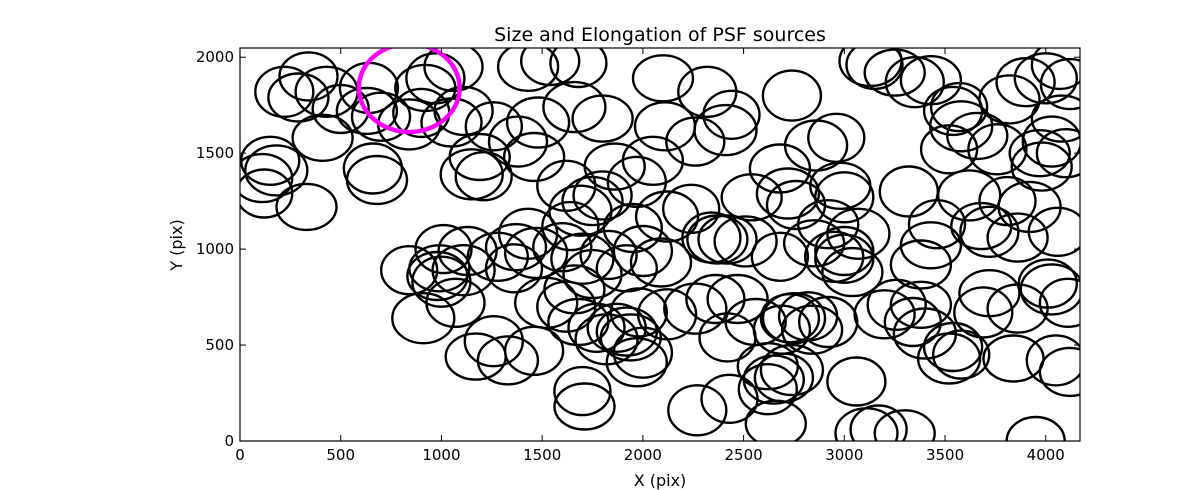 Image resolution: width=1200 pixels, height=490 pixels. I want to click on highlighted-source-ellipse, so click(409, 91).